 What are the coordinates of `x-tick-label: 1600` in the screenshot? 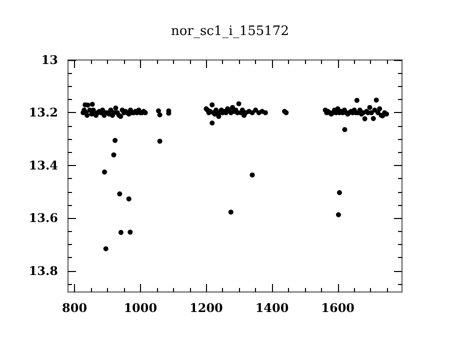 It's located at (338, 308).